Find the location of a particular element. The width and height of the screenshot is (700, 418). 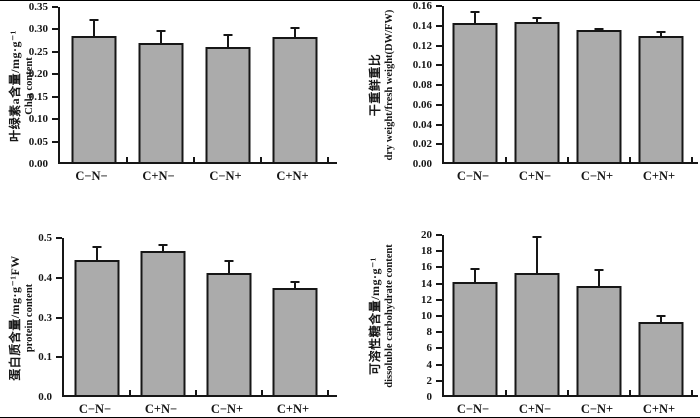

y-tick-label: 0.14 is located at coordinates (422, 25).